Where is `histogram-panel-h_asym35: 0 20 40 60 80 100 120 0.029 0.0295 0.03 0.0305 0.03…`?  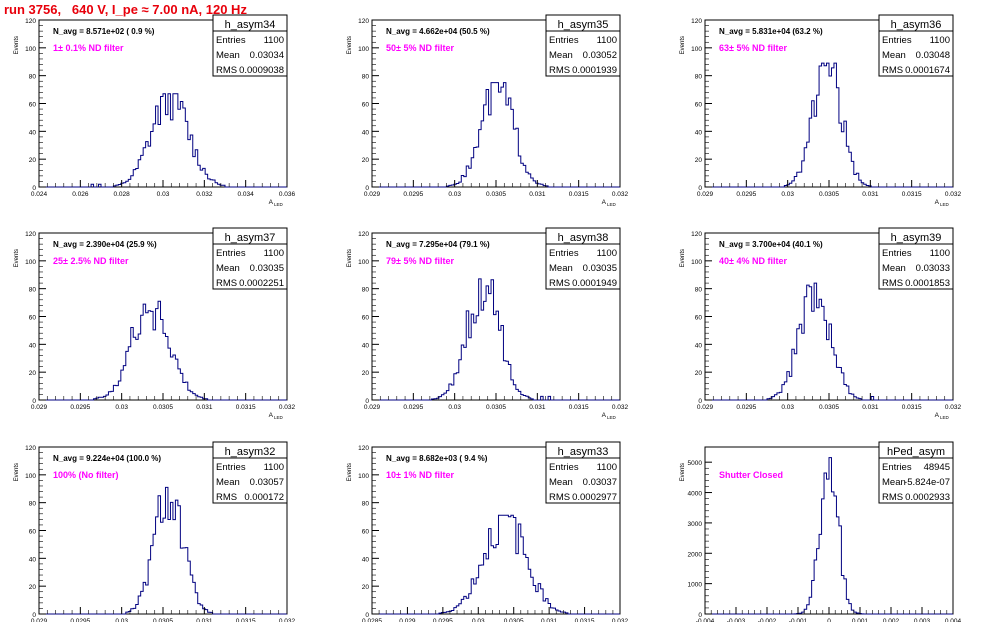
histogram-panel-h_asym35: 0 20 40 60 80 100 120 0.029 0.0295 0.03 0.0305 0.03… is located at coordinates (488, 110).